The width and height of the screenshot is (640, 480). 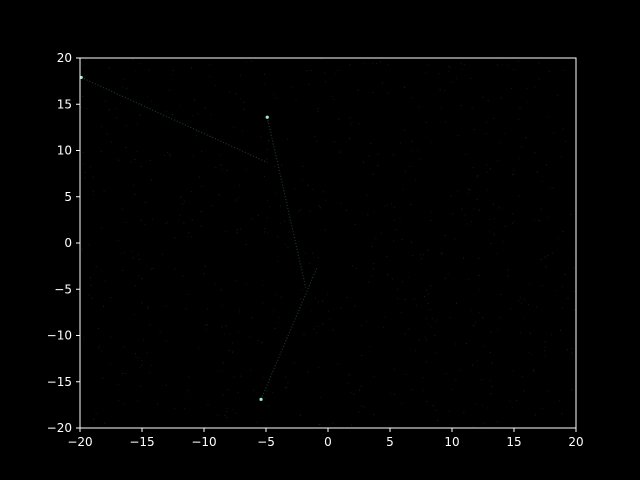 I want to click on x-tick-label: 15, so click(x=513, y=442).